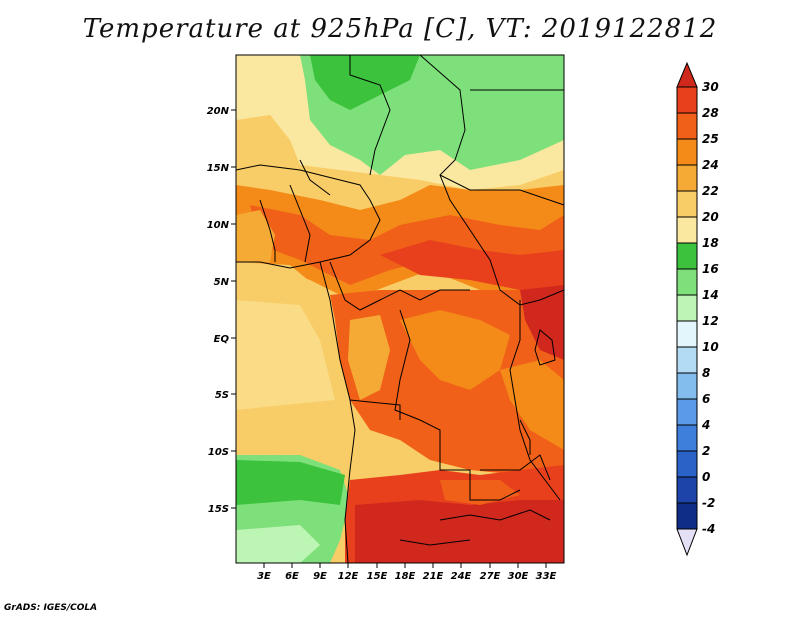  I want to click on colorbar-label: -2, so click(708, 503).